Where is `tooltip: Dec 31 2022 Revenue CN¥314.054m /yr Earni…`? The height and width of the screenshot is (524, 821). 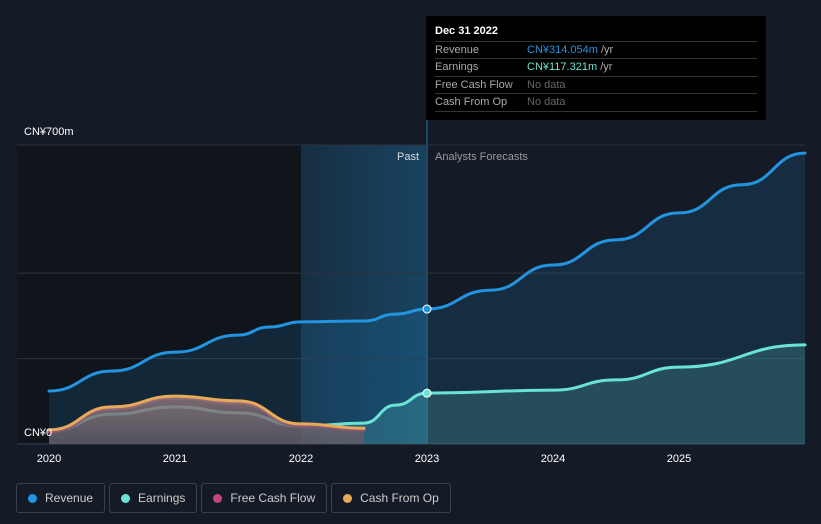
tooltip: Dec 31 2022 Revenue CN¥314.054m /yr Earni… is located at coordinates (596, 68).